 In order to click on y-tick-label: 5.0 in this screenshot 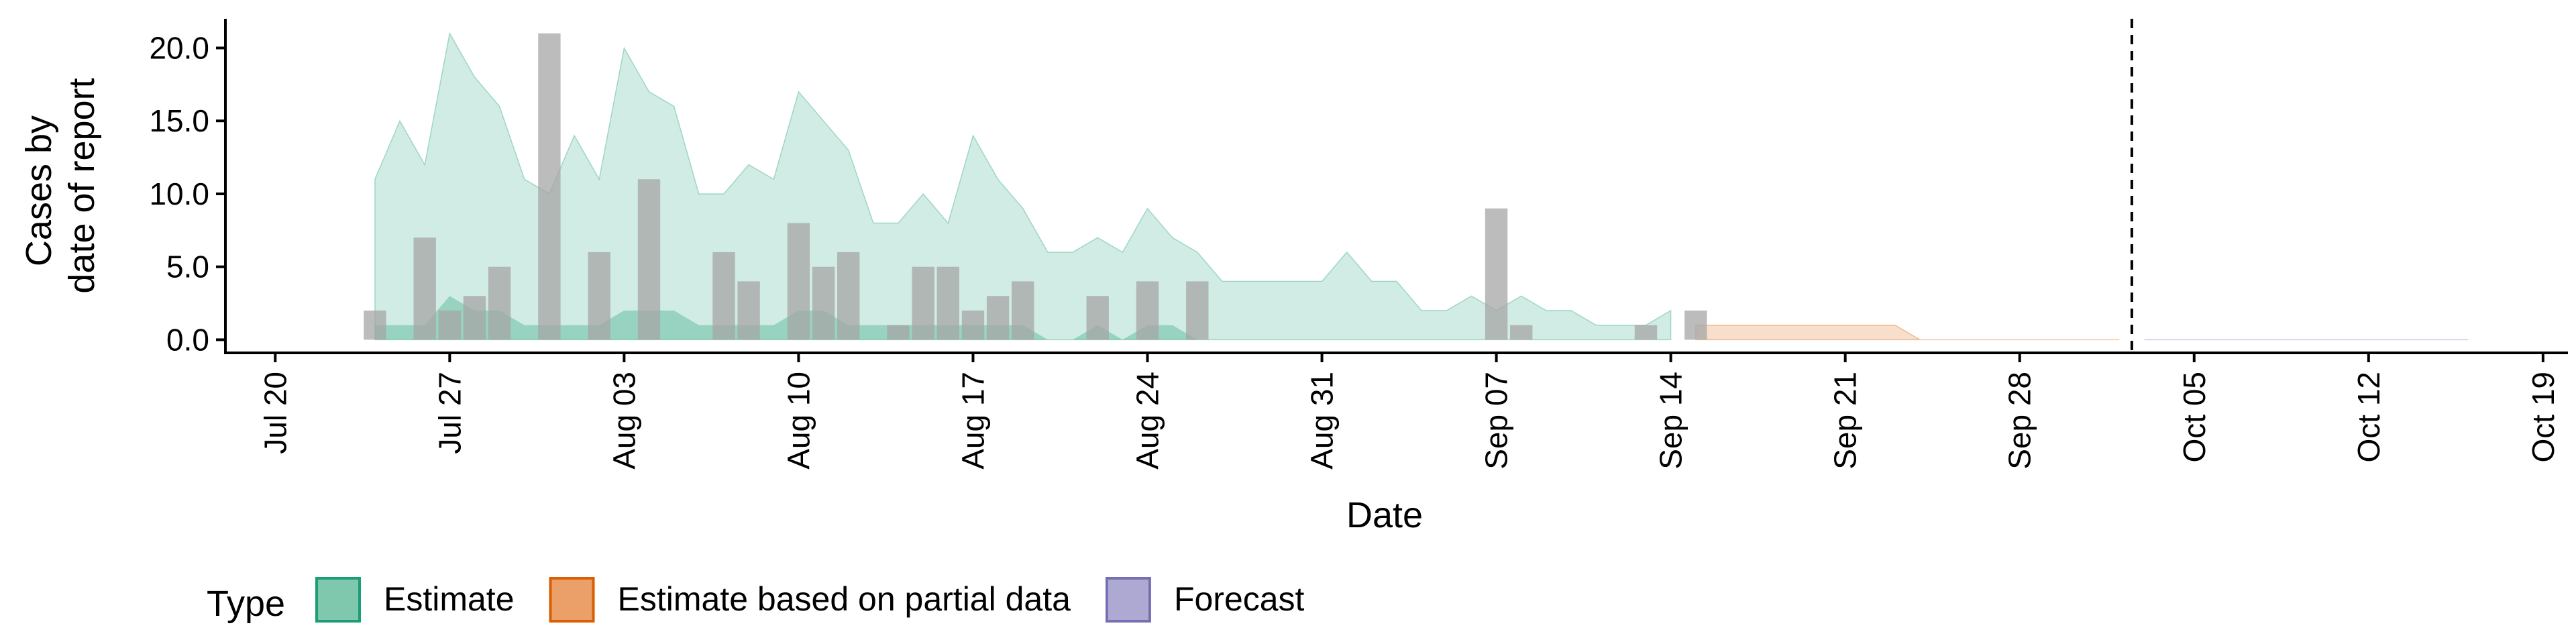, I will do `click(187, 267)`.